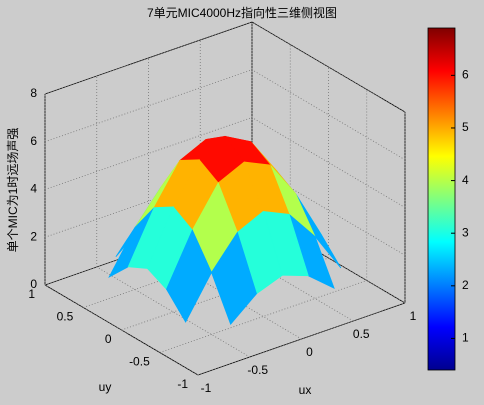  What do you see at coordinates (105, 387) in the screenshot?
I see `y-axis-label: uy` at bounding box center [105, 387].